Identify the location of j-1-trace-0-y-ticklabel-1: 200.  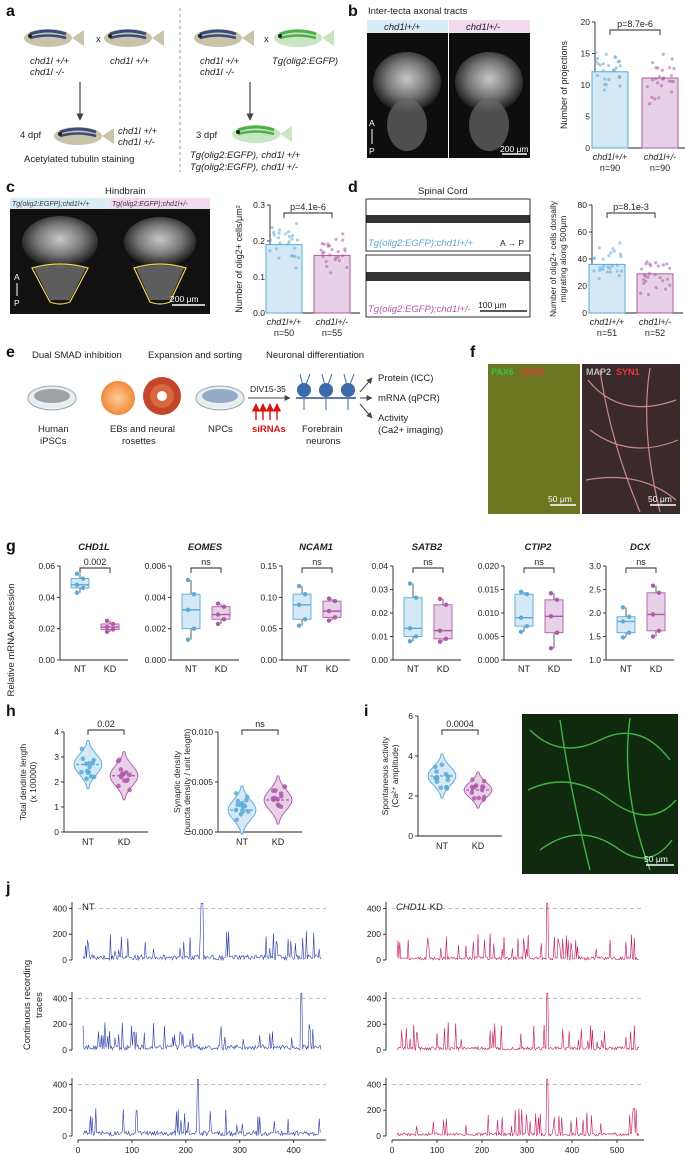
(374, 934).